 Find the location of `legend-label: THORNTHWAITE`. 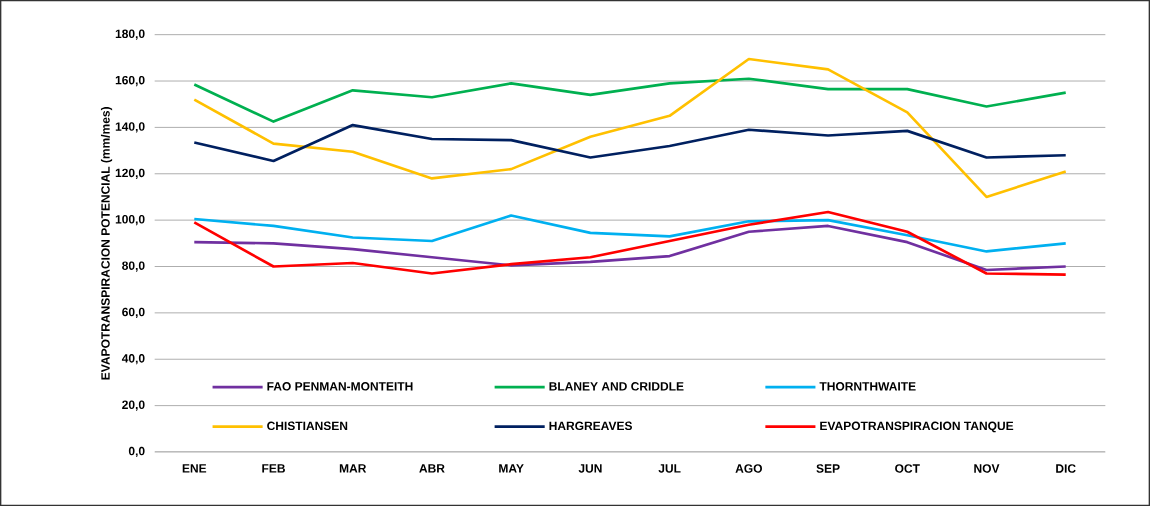

legend-label: THORNTHWAITE is located at coordinates (867, 386).